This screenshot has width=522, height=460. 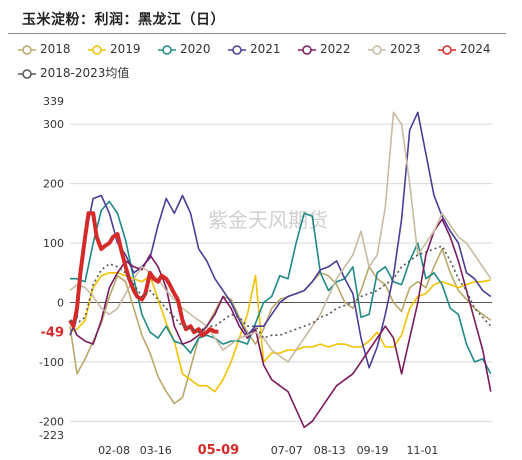 What do you see at coordinates (268, 220) in the screenshot?
I see `watermark: 紫金天风期货` at bounding box center [268, 220].